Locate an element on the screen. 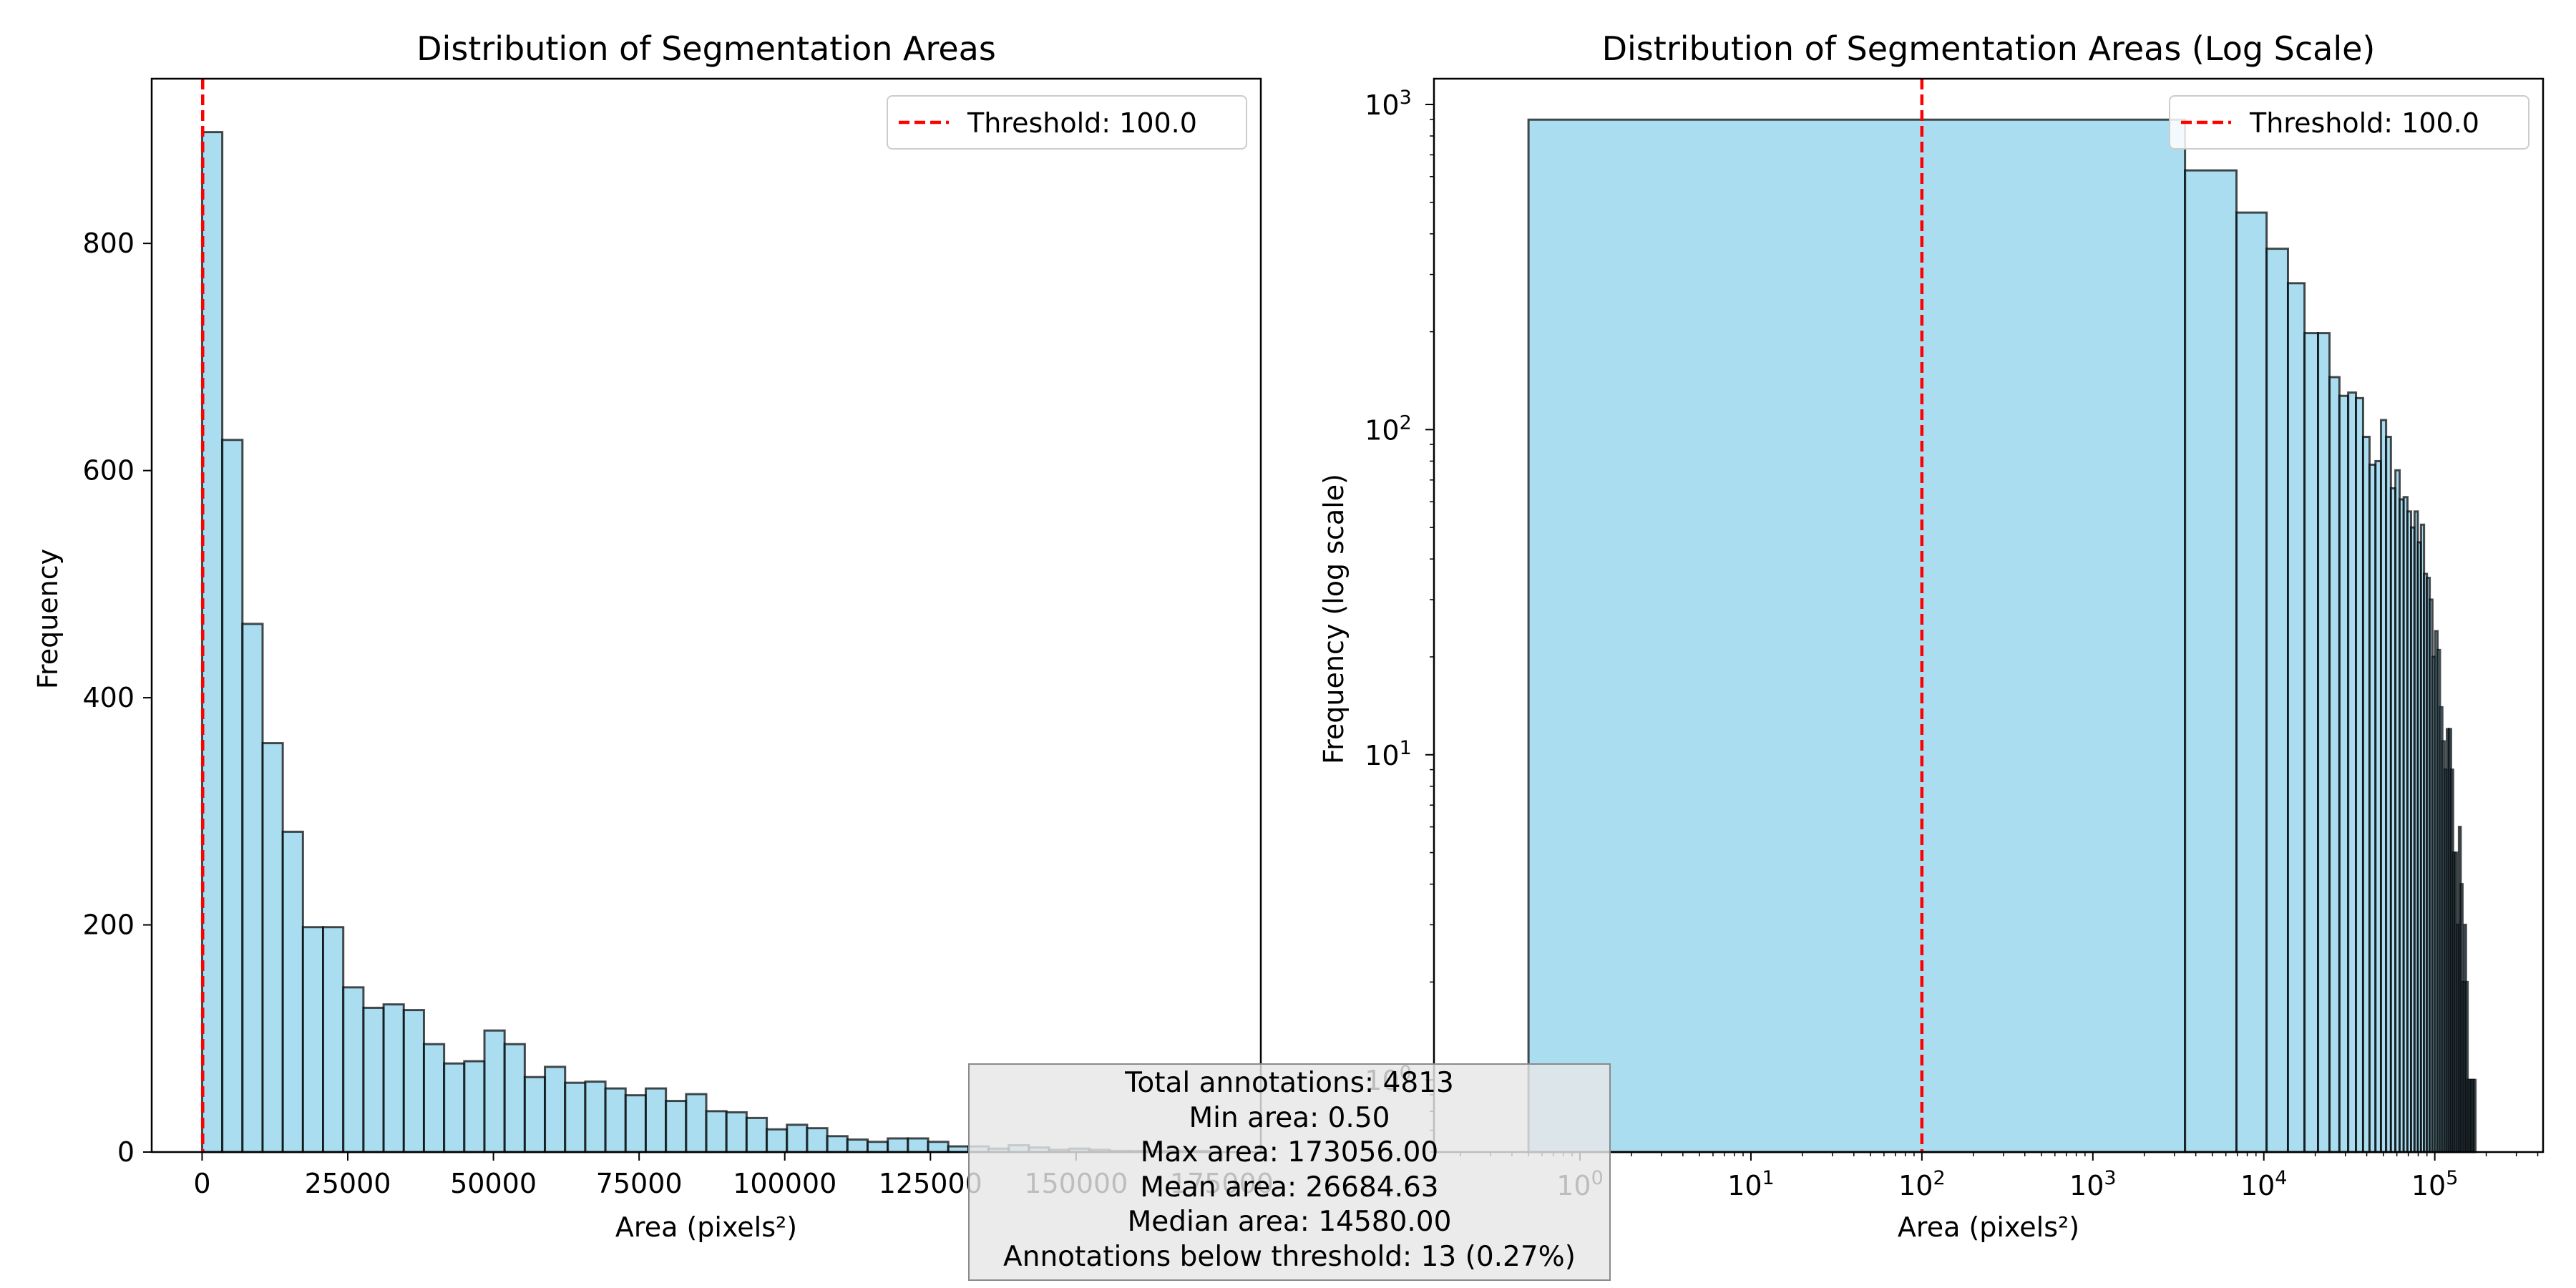 Image resolution: width=2576 pixels, height=1288 pixels. legend: Threshold: 100.0 is located at coordinates (1067, 122).